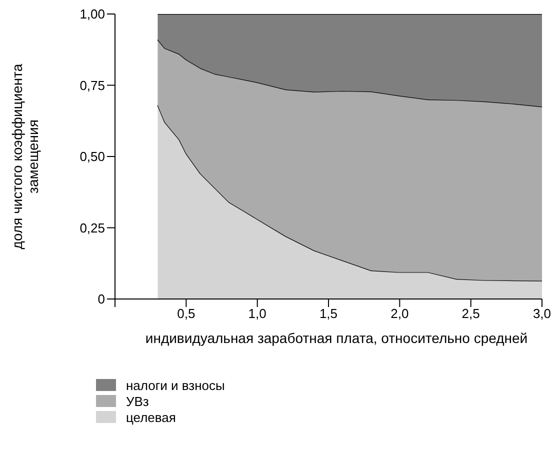  Describe the element at coordinates (328, 314) in the screenshot. I see `x-tick-label: 1,5` at that location.